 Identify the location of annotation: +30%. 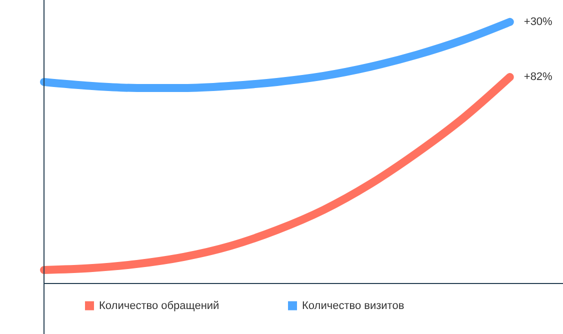
(538, 22).